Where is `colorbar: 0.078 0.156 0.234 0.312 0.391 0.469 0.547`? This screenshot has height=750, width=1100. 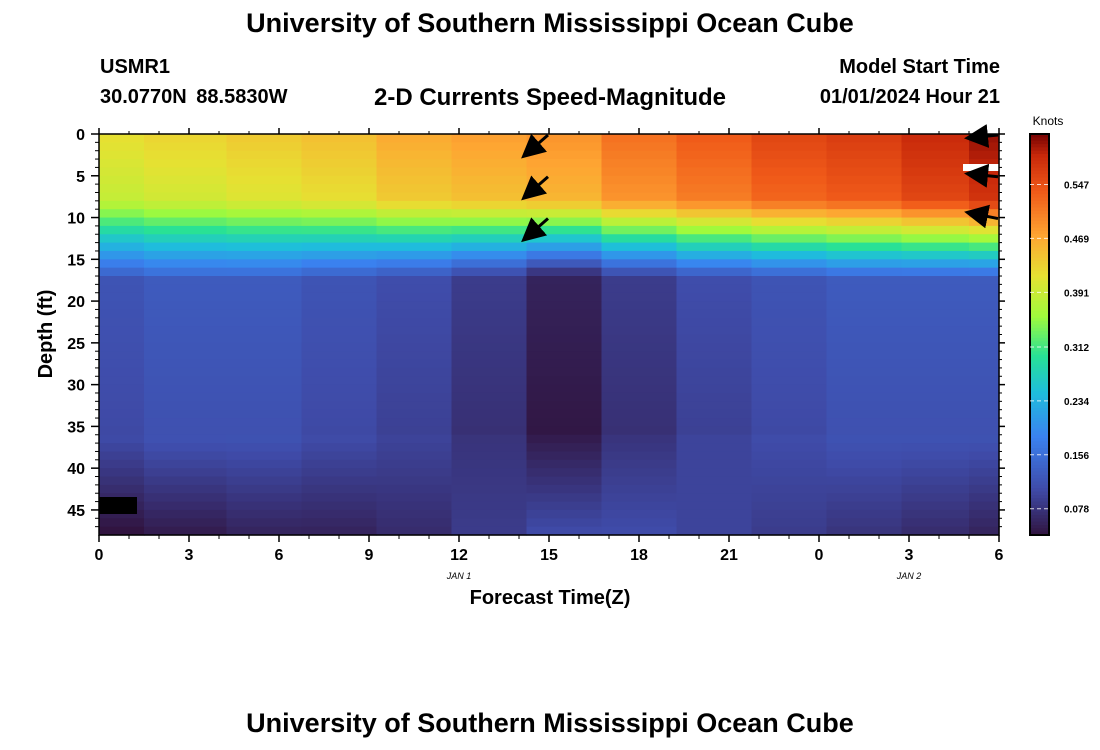 colorbar: 0.078 0.156 0.234 0.312 0.391 0.469 0.547 is located at coordinates (1059, 334).